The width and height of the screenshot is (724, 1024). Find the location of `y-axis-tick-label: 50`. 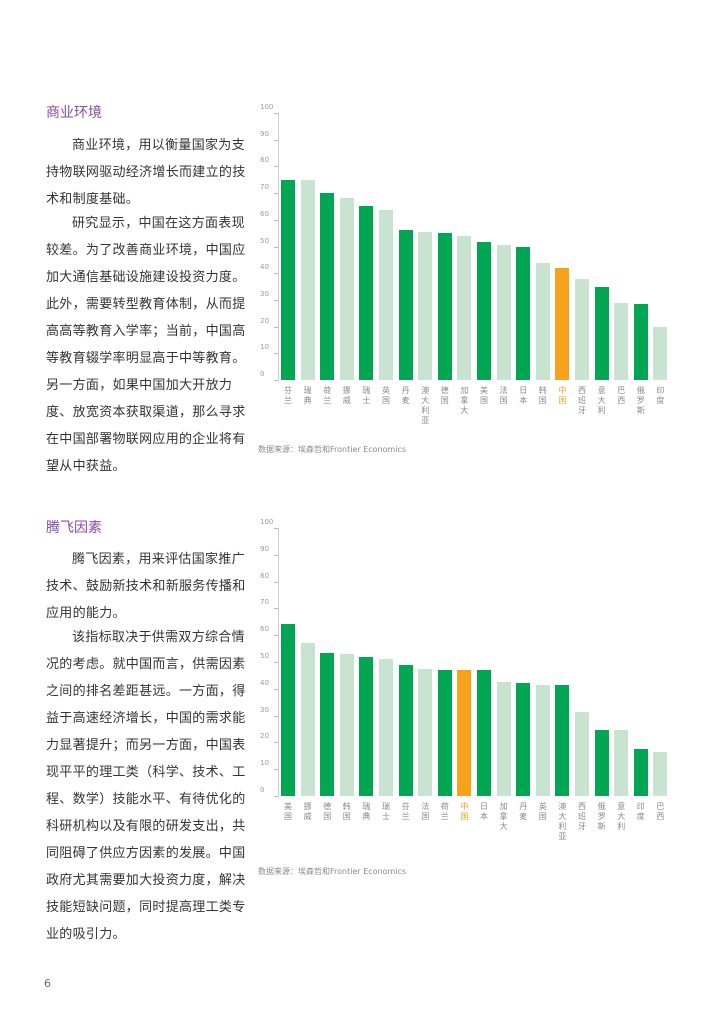

y-axis-tick-label: 50 is located at coordinates (264, 240).